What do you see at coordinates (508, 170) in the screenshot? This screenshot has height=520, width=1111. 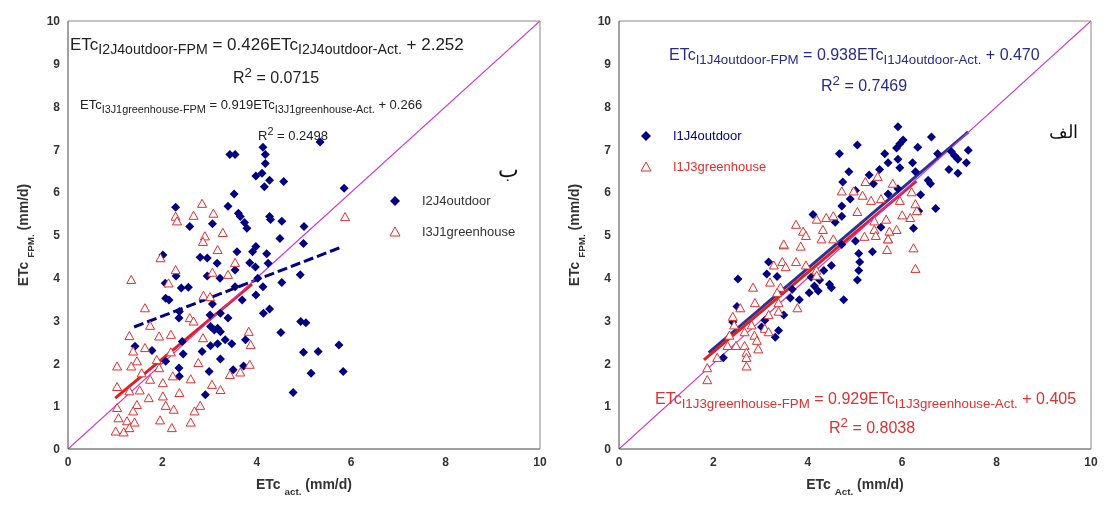 I see `annotation: ب` at bounding box center [508, 170].